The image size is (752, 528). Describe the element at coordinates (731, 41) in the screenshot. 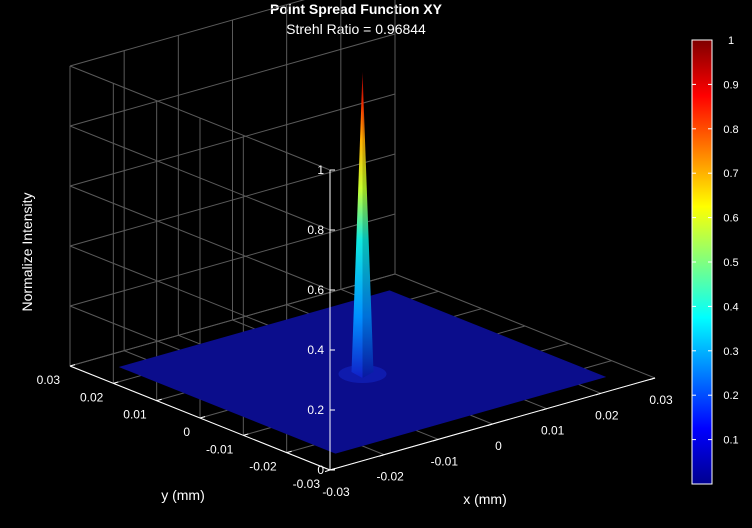

I see `colorbar-tick-label: 1` at that location.